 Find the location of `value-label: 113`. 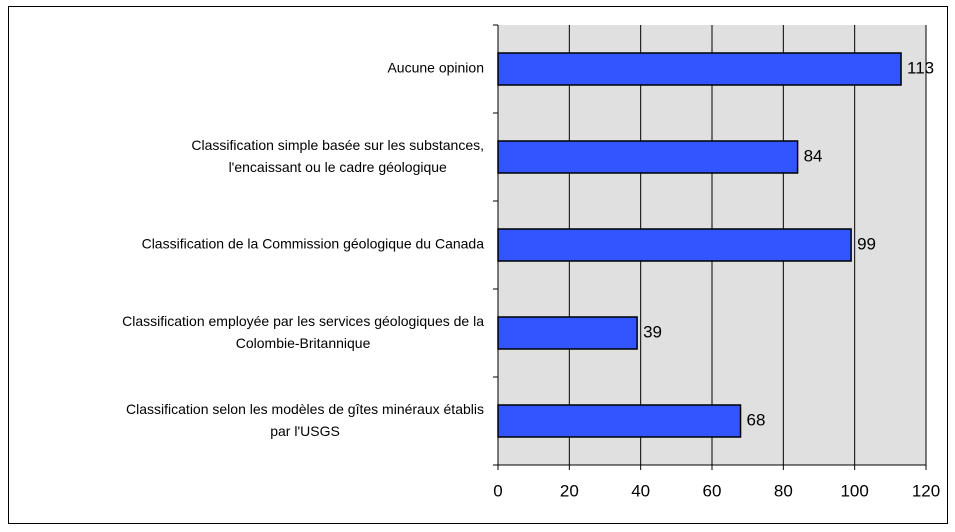

value-label: 113 is located at coordinates (920, 67).